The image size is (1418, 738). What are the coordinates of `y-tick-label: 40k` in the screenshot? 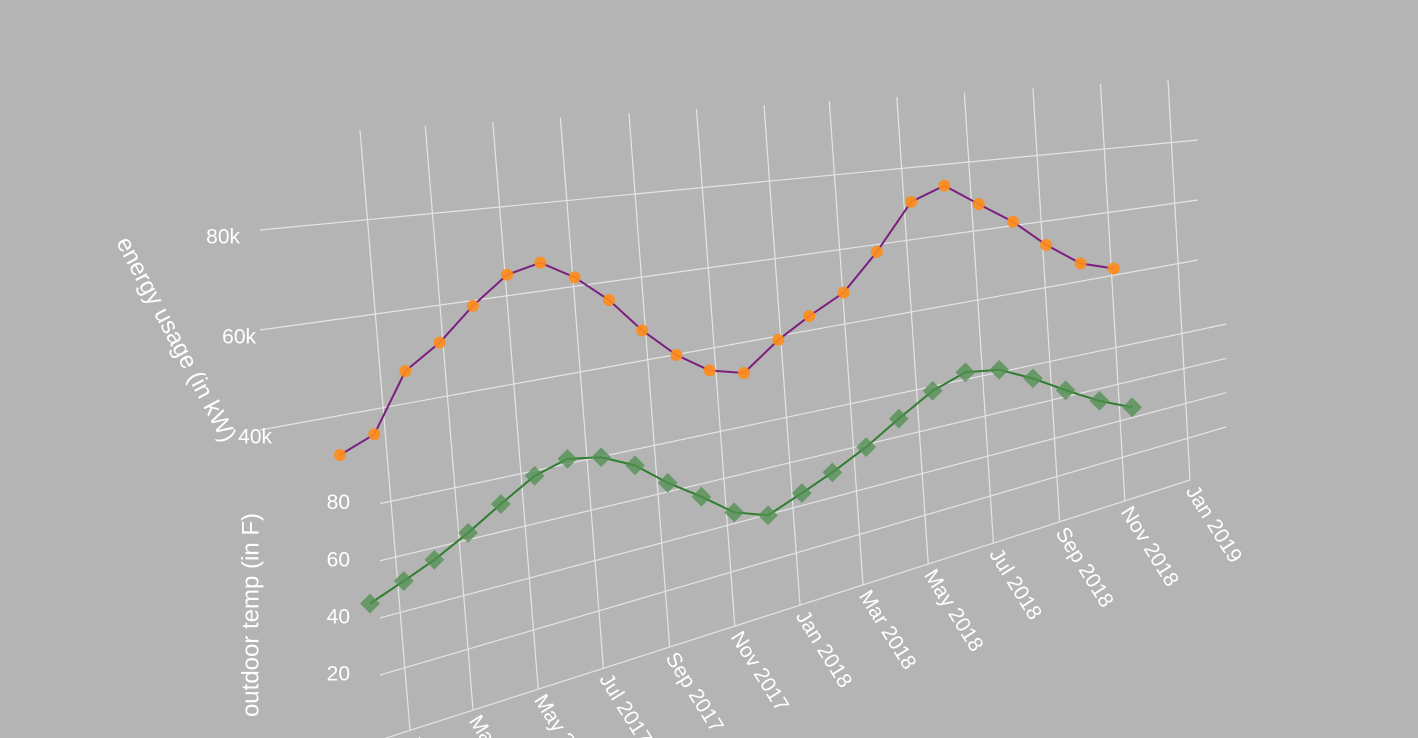 It's located at (255, 437).